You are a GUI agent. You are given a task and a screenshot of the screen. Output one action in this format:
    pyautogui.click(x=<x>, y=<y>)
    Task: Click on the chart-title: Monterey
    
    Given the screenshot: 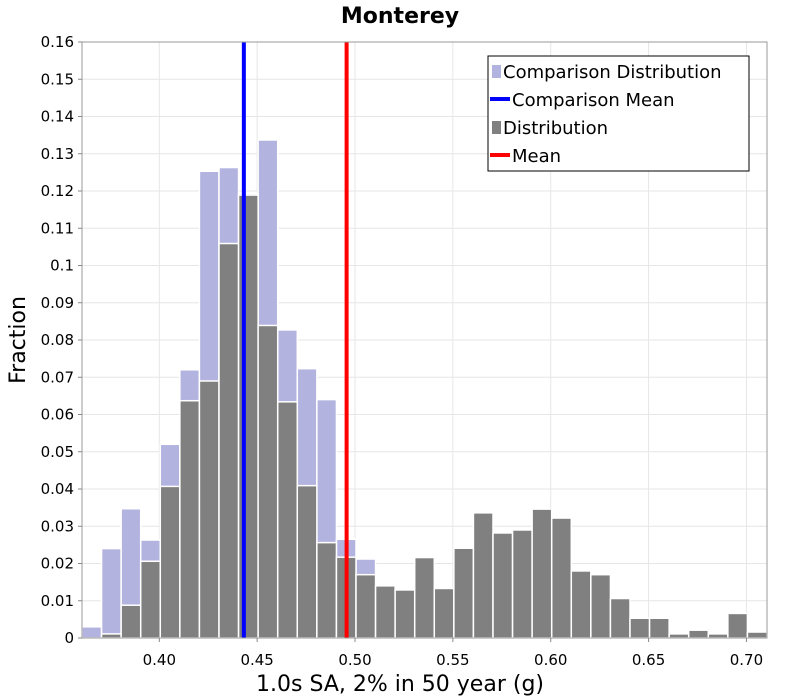 What is the action you would take?
    pyautogui.click(x=400, y=16)
    